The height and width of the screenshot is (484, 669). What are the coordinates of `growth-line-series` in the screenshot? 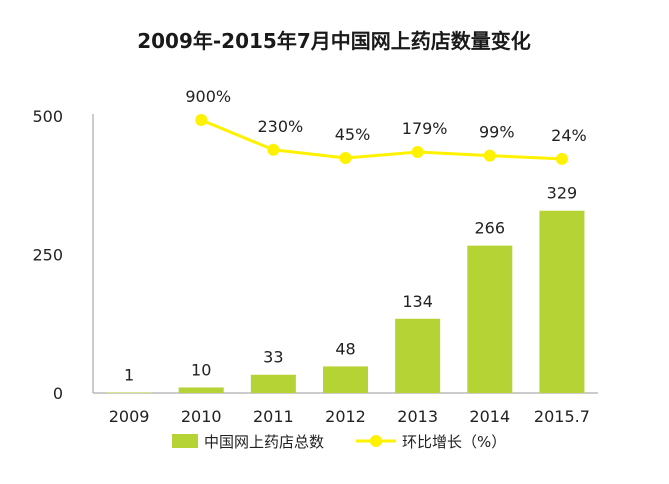 It's located at (381, 139).